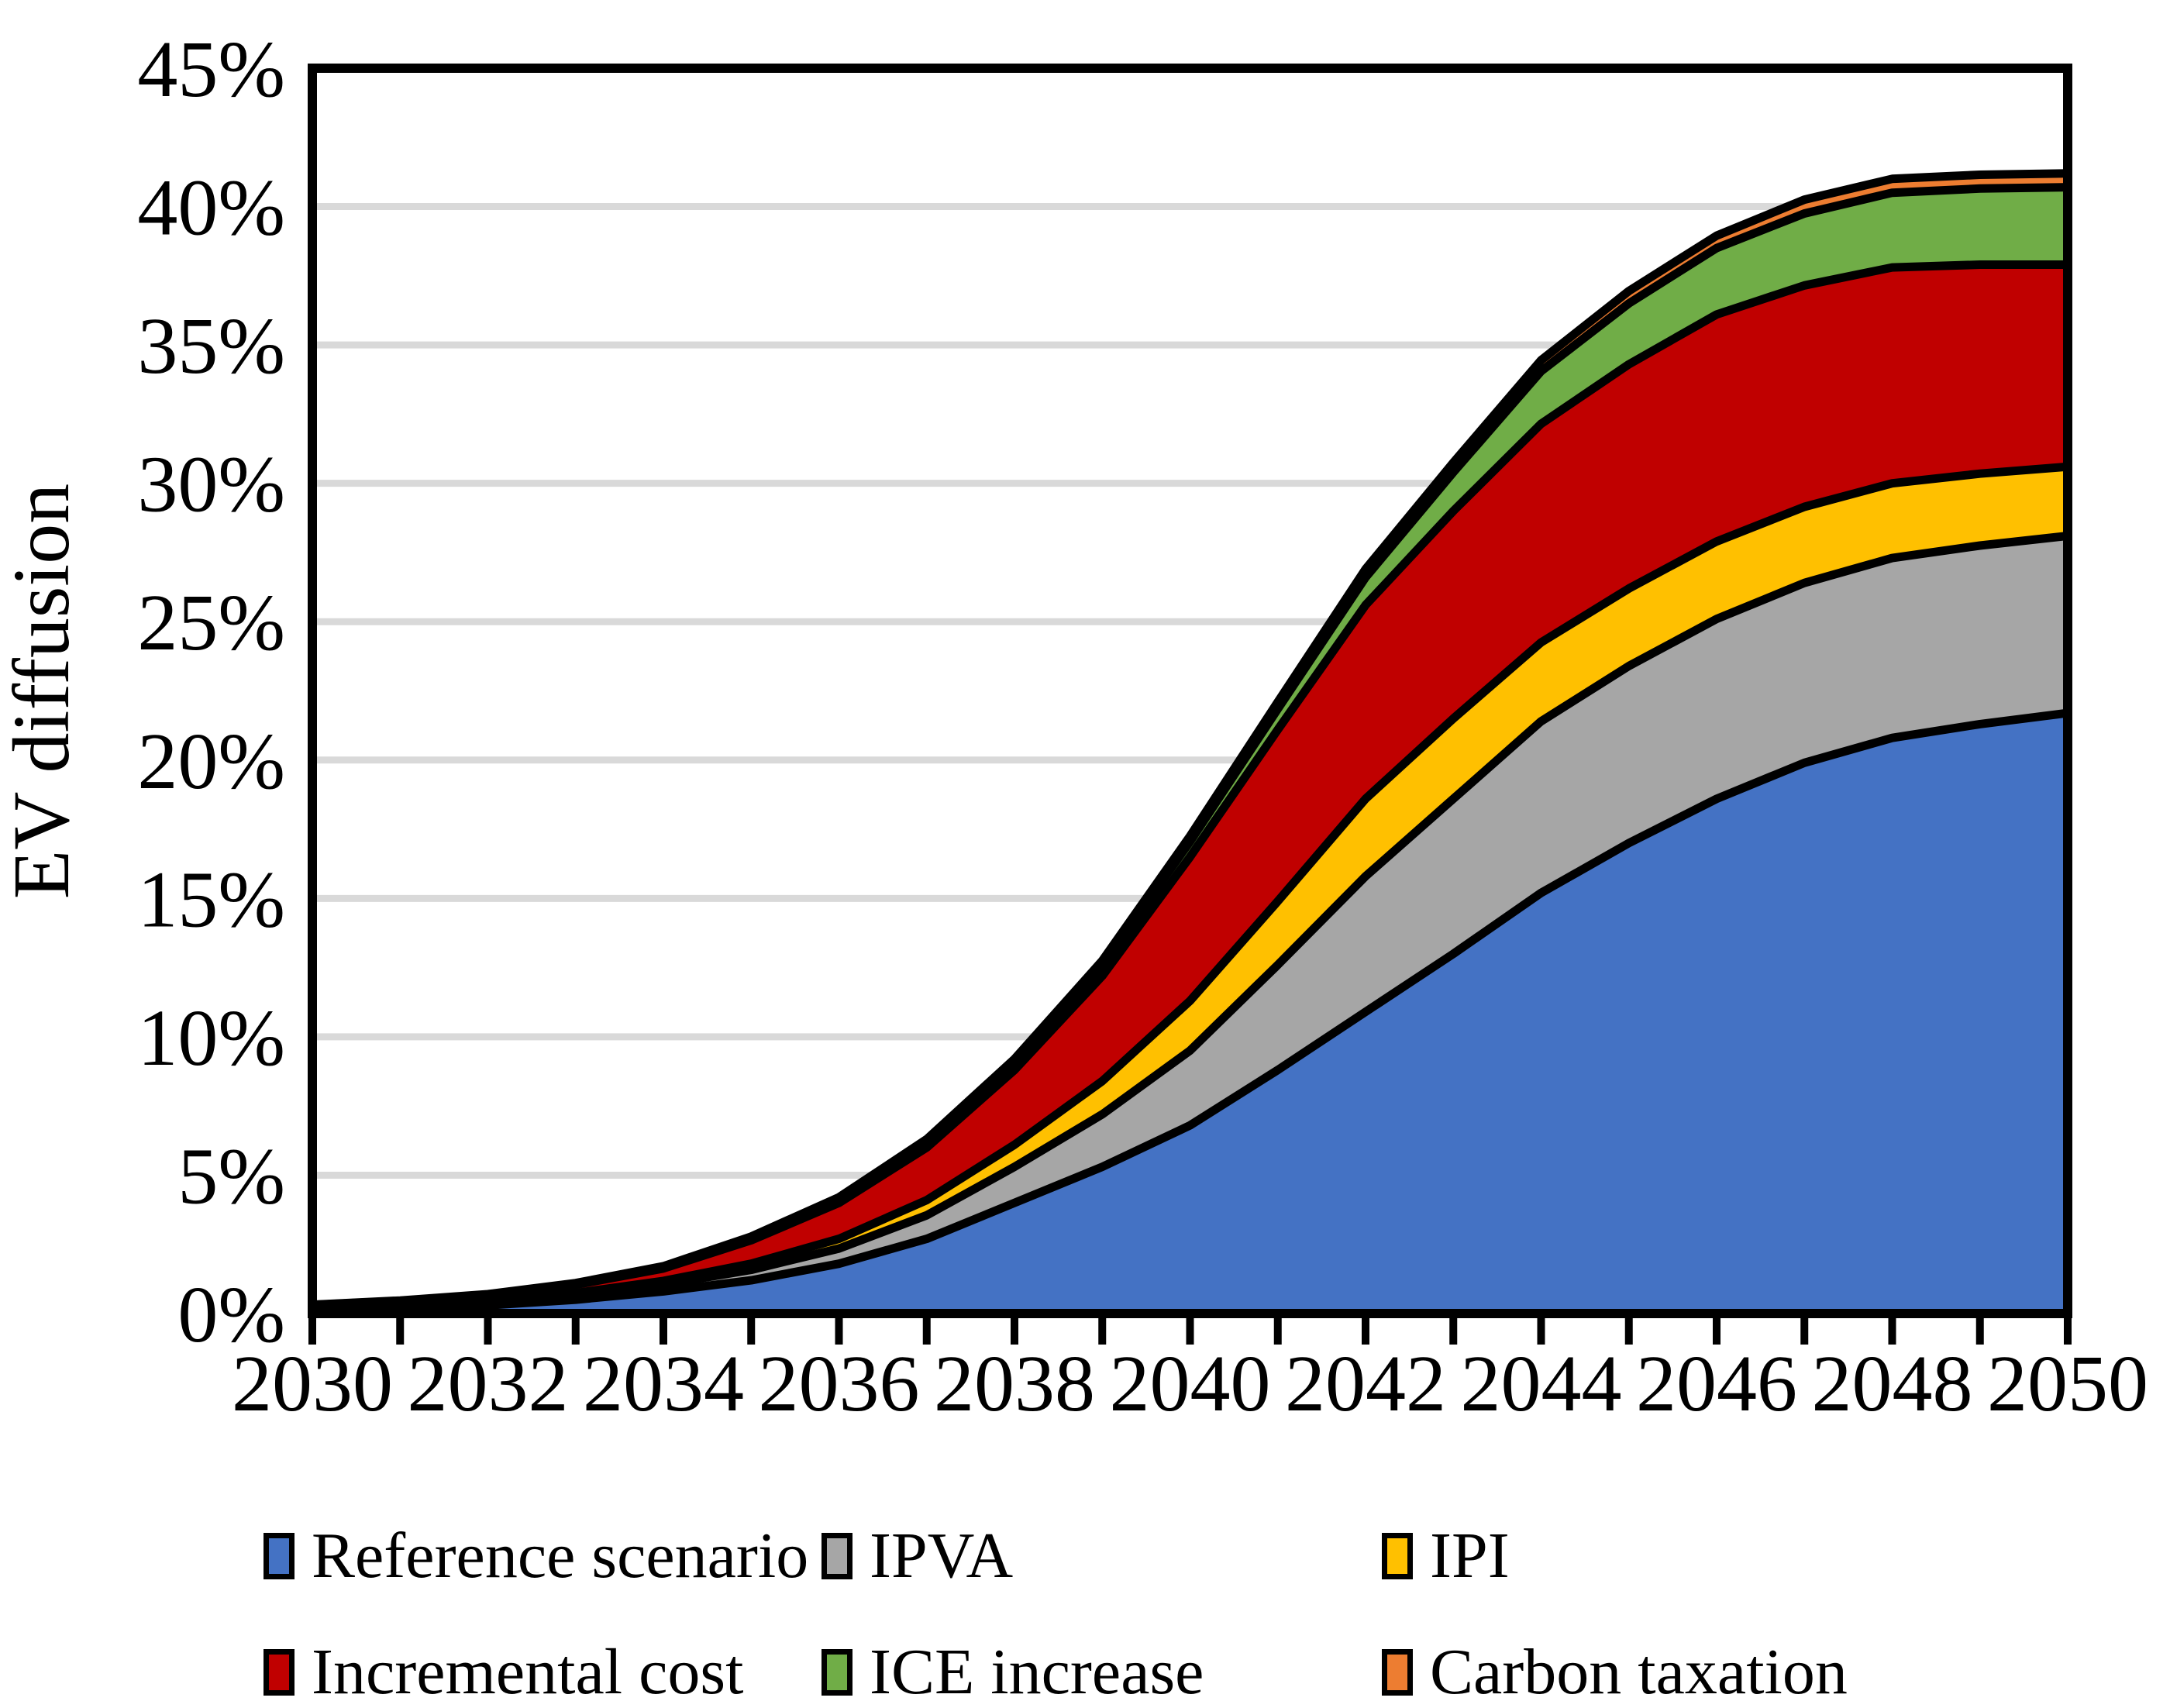  Describe the element at coordinates (312, 1384) in the screenshot. I see `x-tick-label-2030: 2030` at that location.